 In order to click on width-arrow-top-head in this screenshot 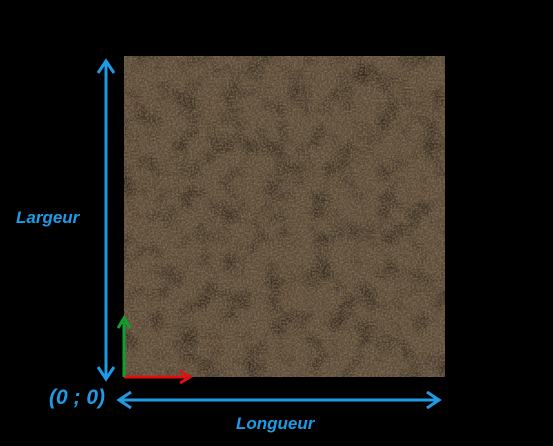, I will do `click(106, 66)`.